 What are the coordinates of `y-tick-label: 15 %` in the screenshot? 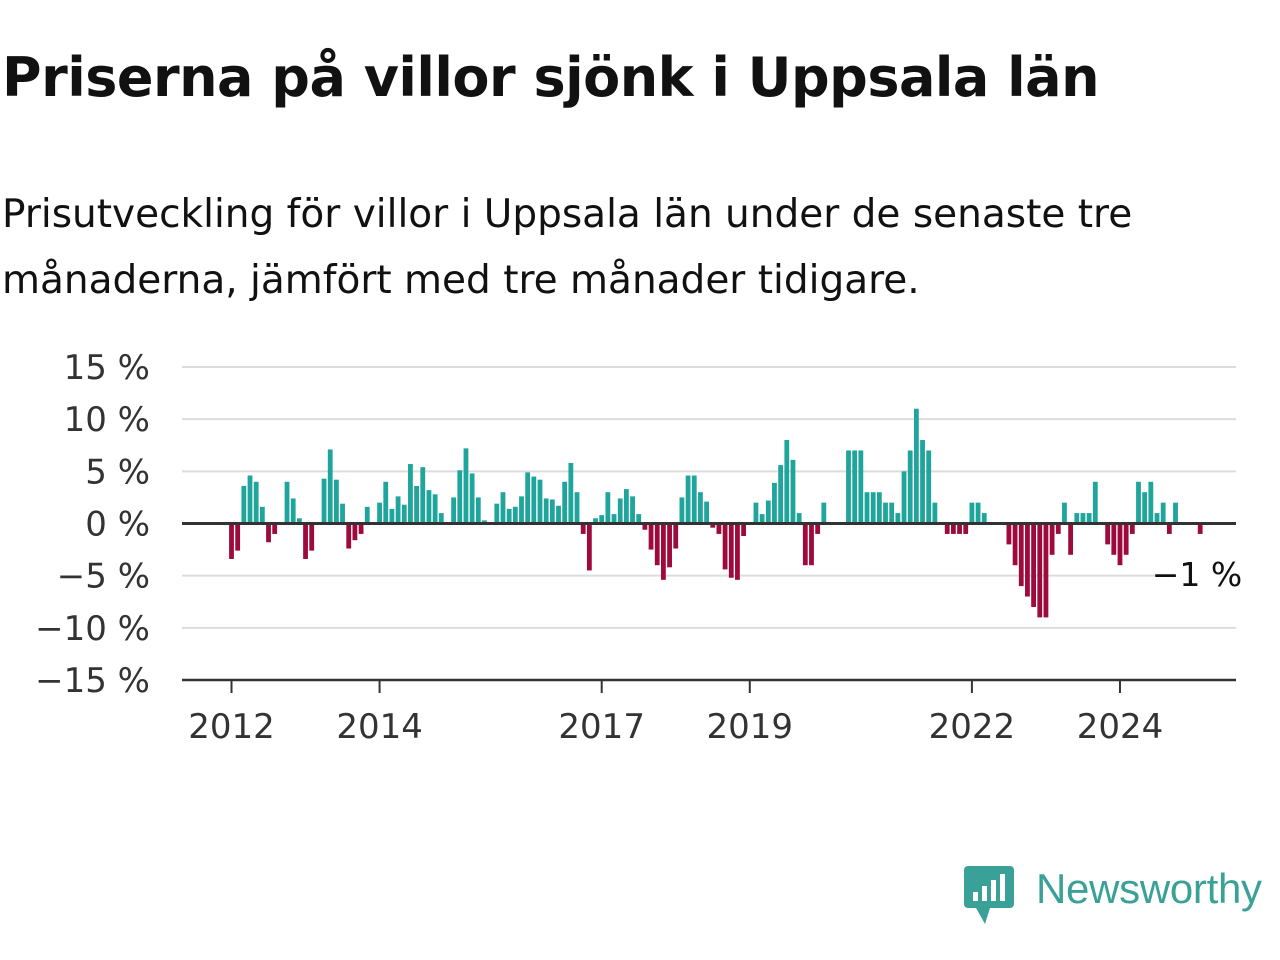 It's located at (107, 368).